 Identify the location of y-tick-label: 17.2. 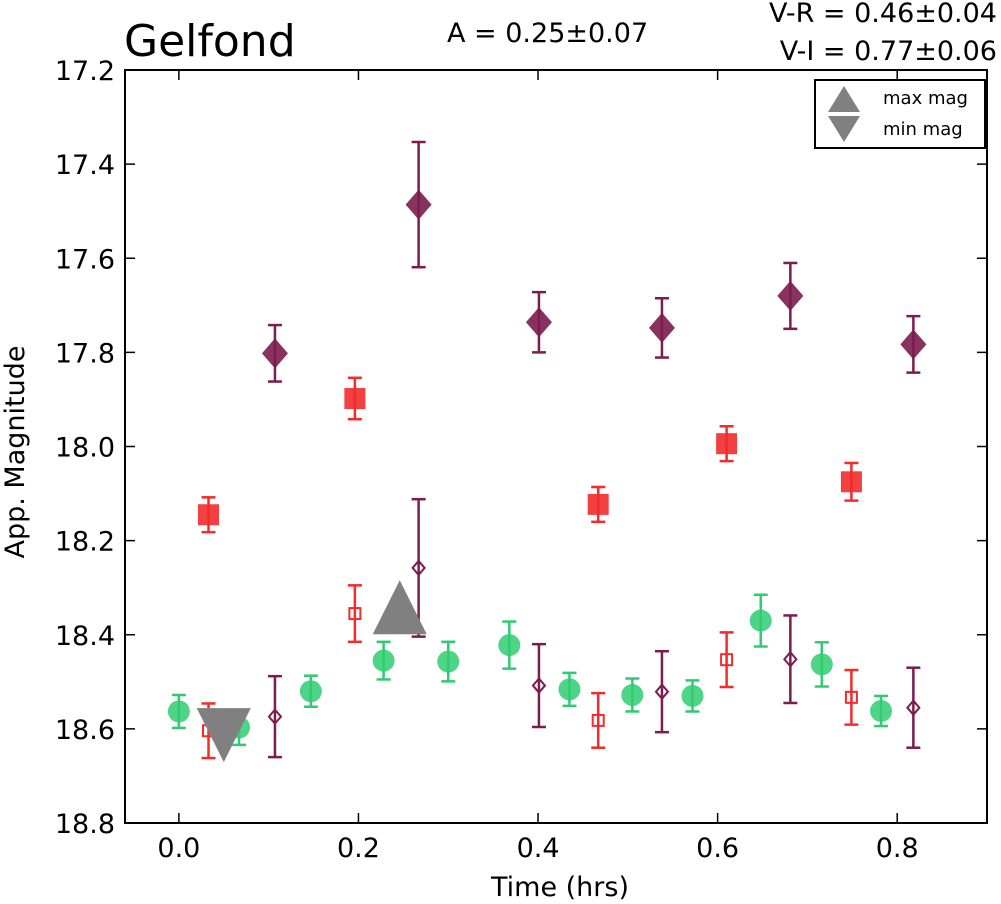
(85, 71).